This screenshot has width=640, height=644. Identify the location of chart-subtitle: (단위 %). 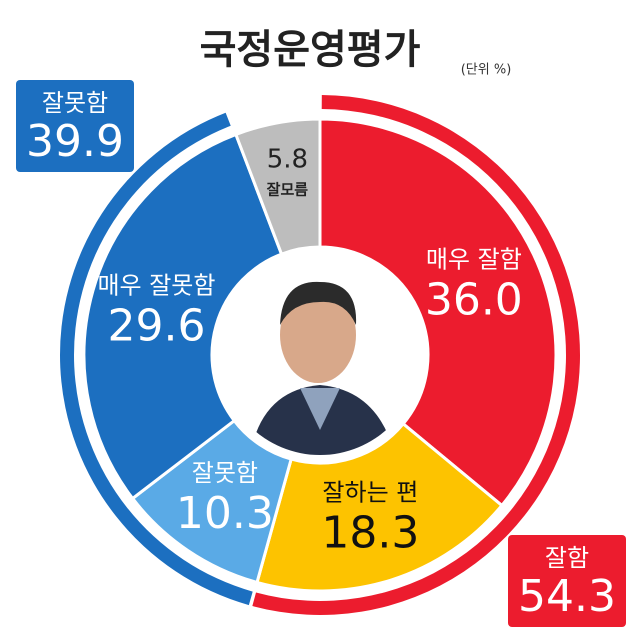
(486, 70).